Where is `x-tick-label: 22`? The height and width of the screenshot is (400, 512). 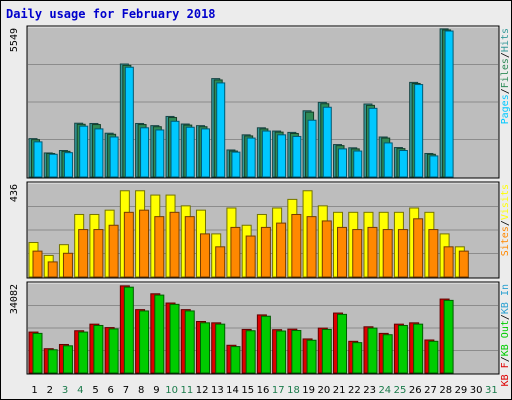
x-tick-label: 22 is located at coordinates (354, 390).